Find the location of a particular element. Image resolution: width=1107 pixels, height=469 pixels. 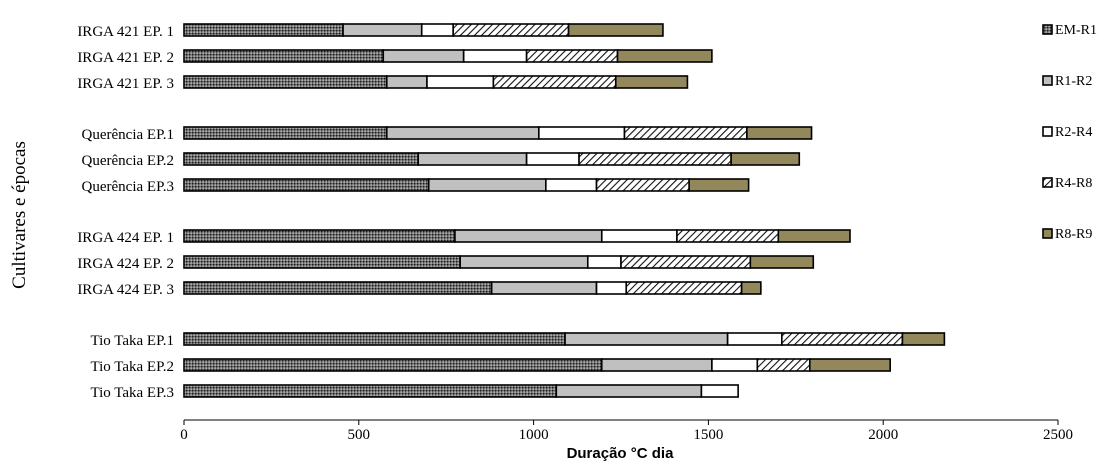

x-tick-label: 2500 is located at coordinates (1058, 435).